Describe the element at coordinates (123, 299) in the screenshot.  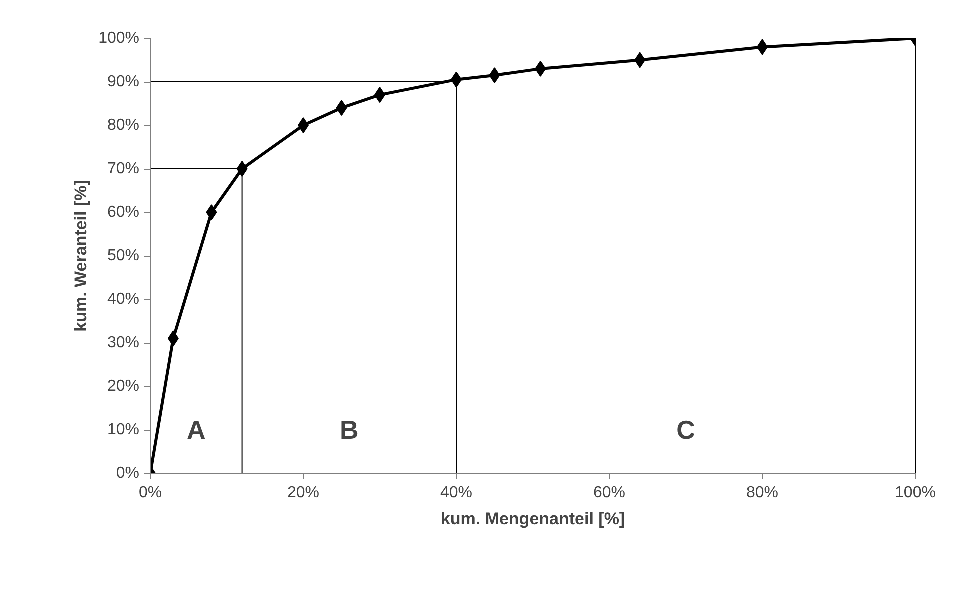
I see `y-tick-label: 40%` at that location.